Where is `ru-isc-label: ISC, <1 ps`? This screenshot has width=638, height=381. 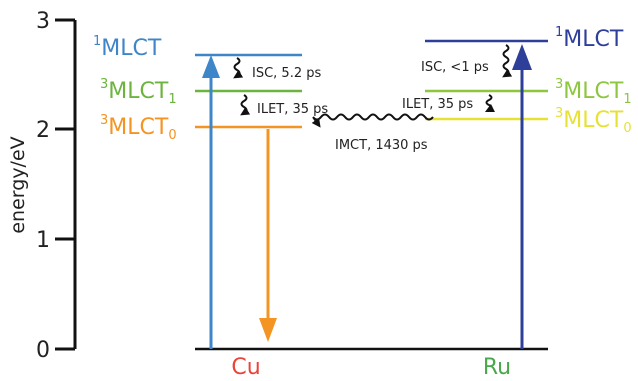
ru-isc-label: ISC, <1 ps is located at coordinates (455, 67).